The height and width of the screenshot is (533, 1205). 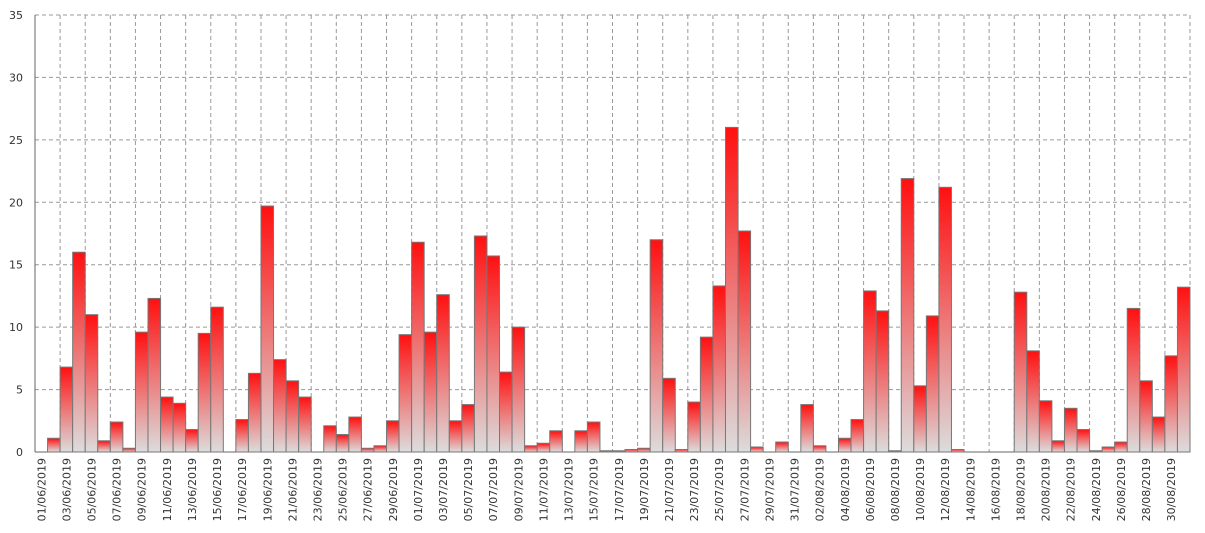 I want to click on x-tick-label: 25/06/2019, so click(x=343, y=489).